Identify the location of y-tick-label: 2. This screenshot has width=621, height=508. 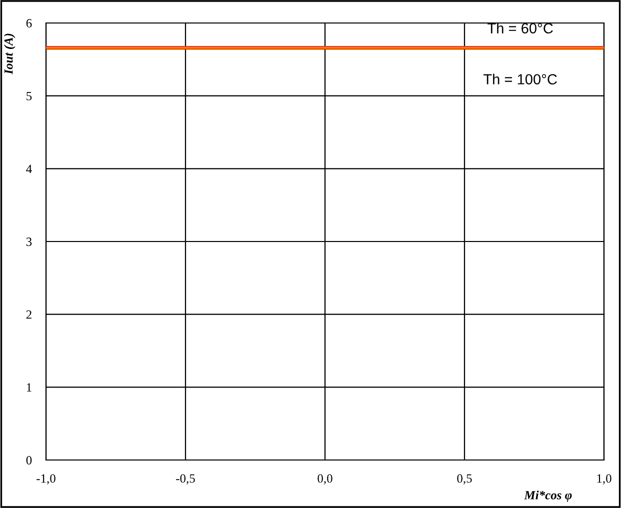
(29, 314).